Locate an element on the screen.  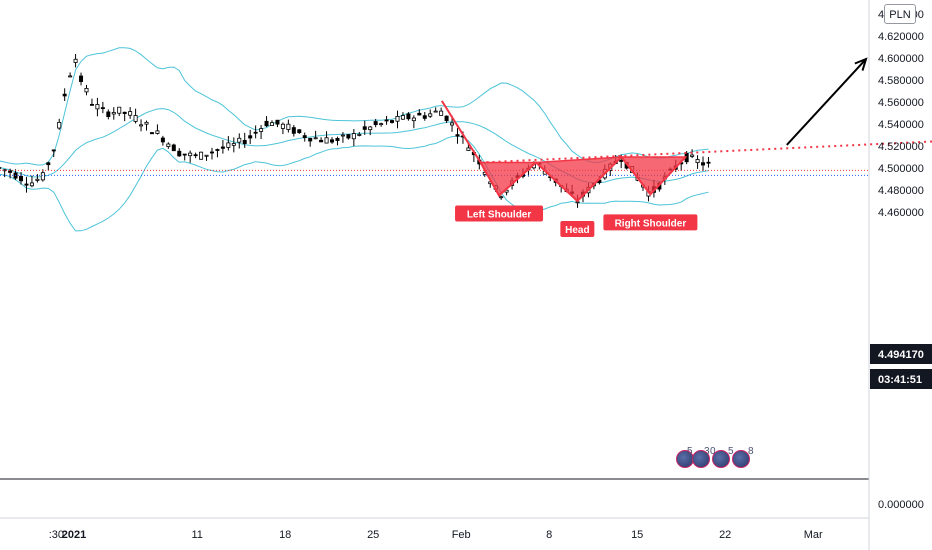
time-tick-label: Mar is located at coordinates (813, 535).